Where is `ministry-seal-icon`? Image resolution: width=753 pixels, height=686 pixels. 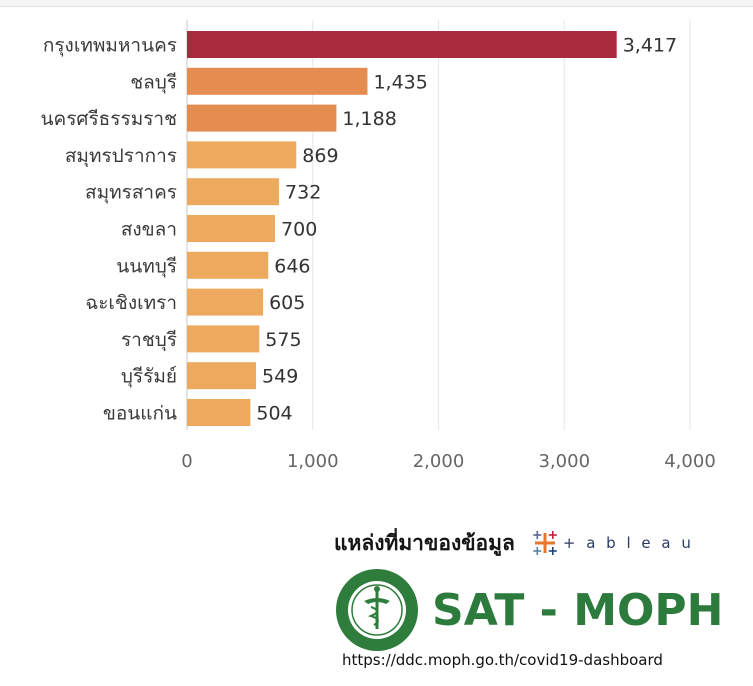
ministry-seal-icon is located at coordinates (377, 610).